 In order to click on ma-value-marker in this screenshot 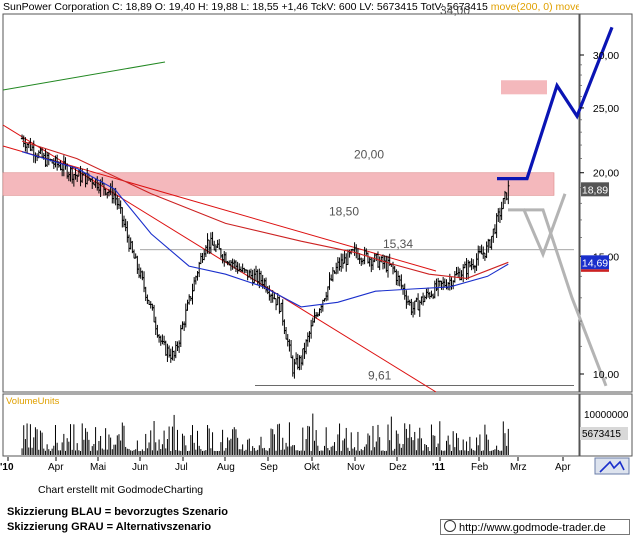, I will do `click(595, 262)`.